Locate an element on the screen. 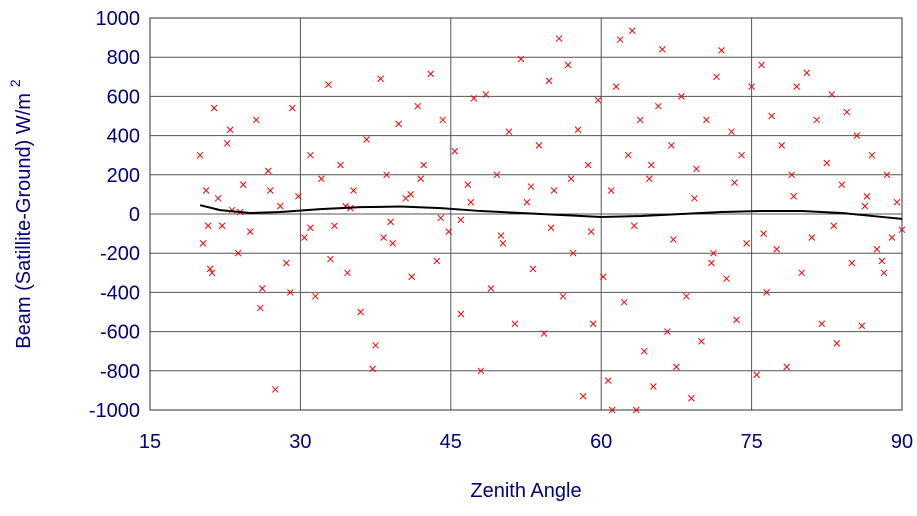 This screenshot has width=917, height=516. y-axis-label-superscript: 2 is located at coordinates (15, 83).